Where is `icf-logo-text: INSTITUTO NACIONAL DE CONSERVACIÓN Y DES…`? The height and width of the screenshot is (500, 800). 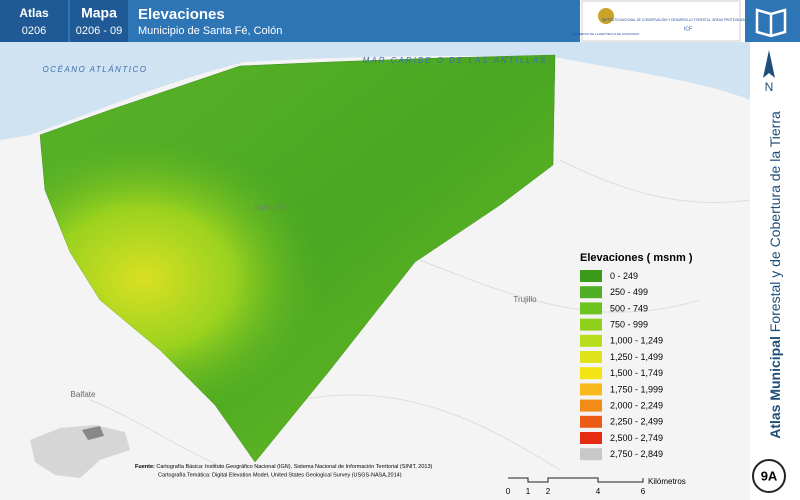 icf-logo-text: INSTITUTO NACIONAL DE CONSERVACIÓN Y DES… is located at coordinates (688, 19).